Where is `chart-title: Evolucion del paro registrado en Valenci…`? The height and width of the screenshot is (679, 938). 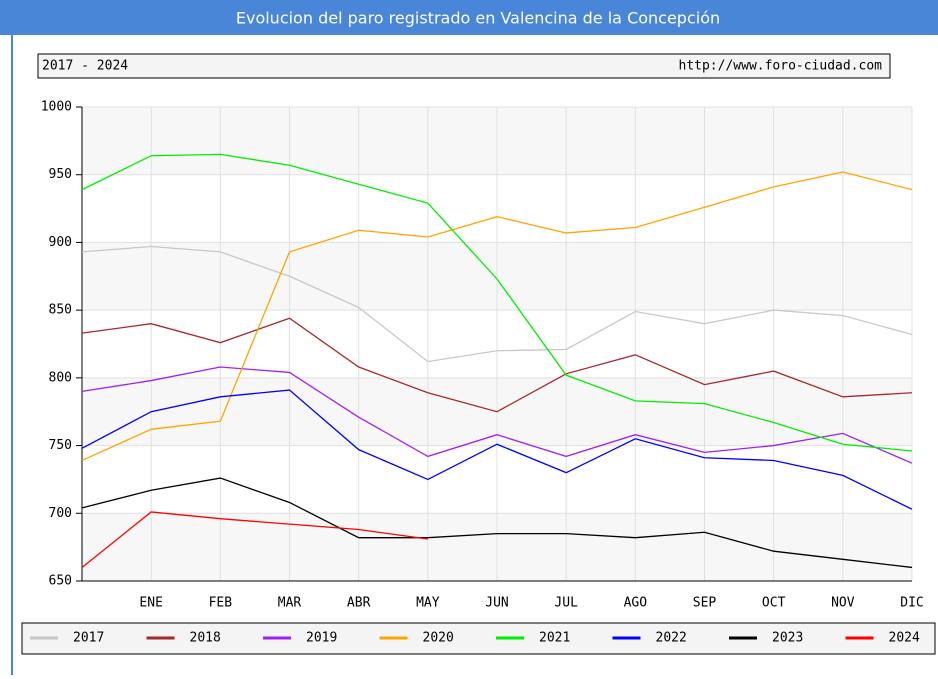
chart-title: Evolucion del paro registrado en Valenci… is located at coordinates (478, 18).